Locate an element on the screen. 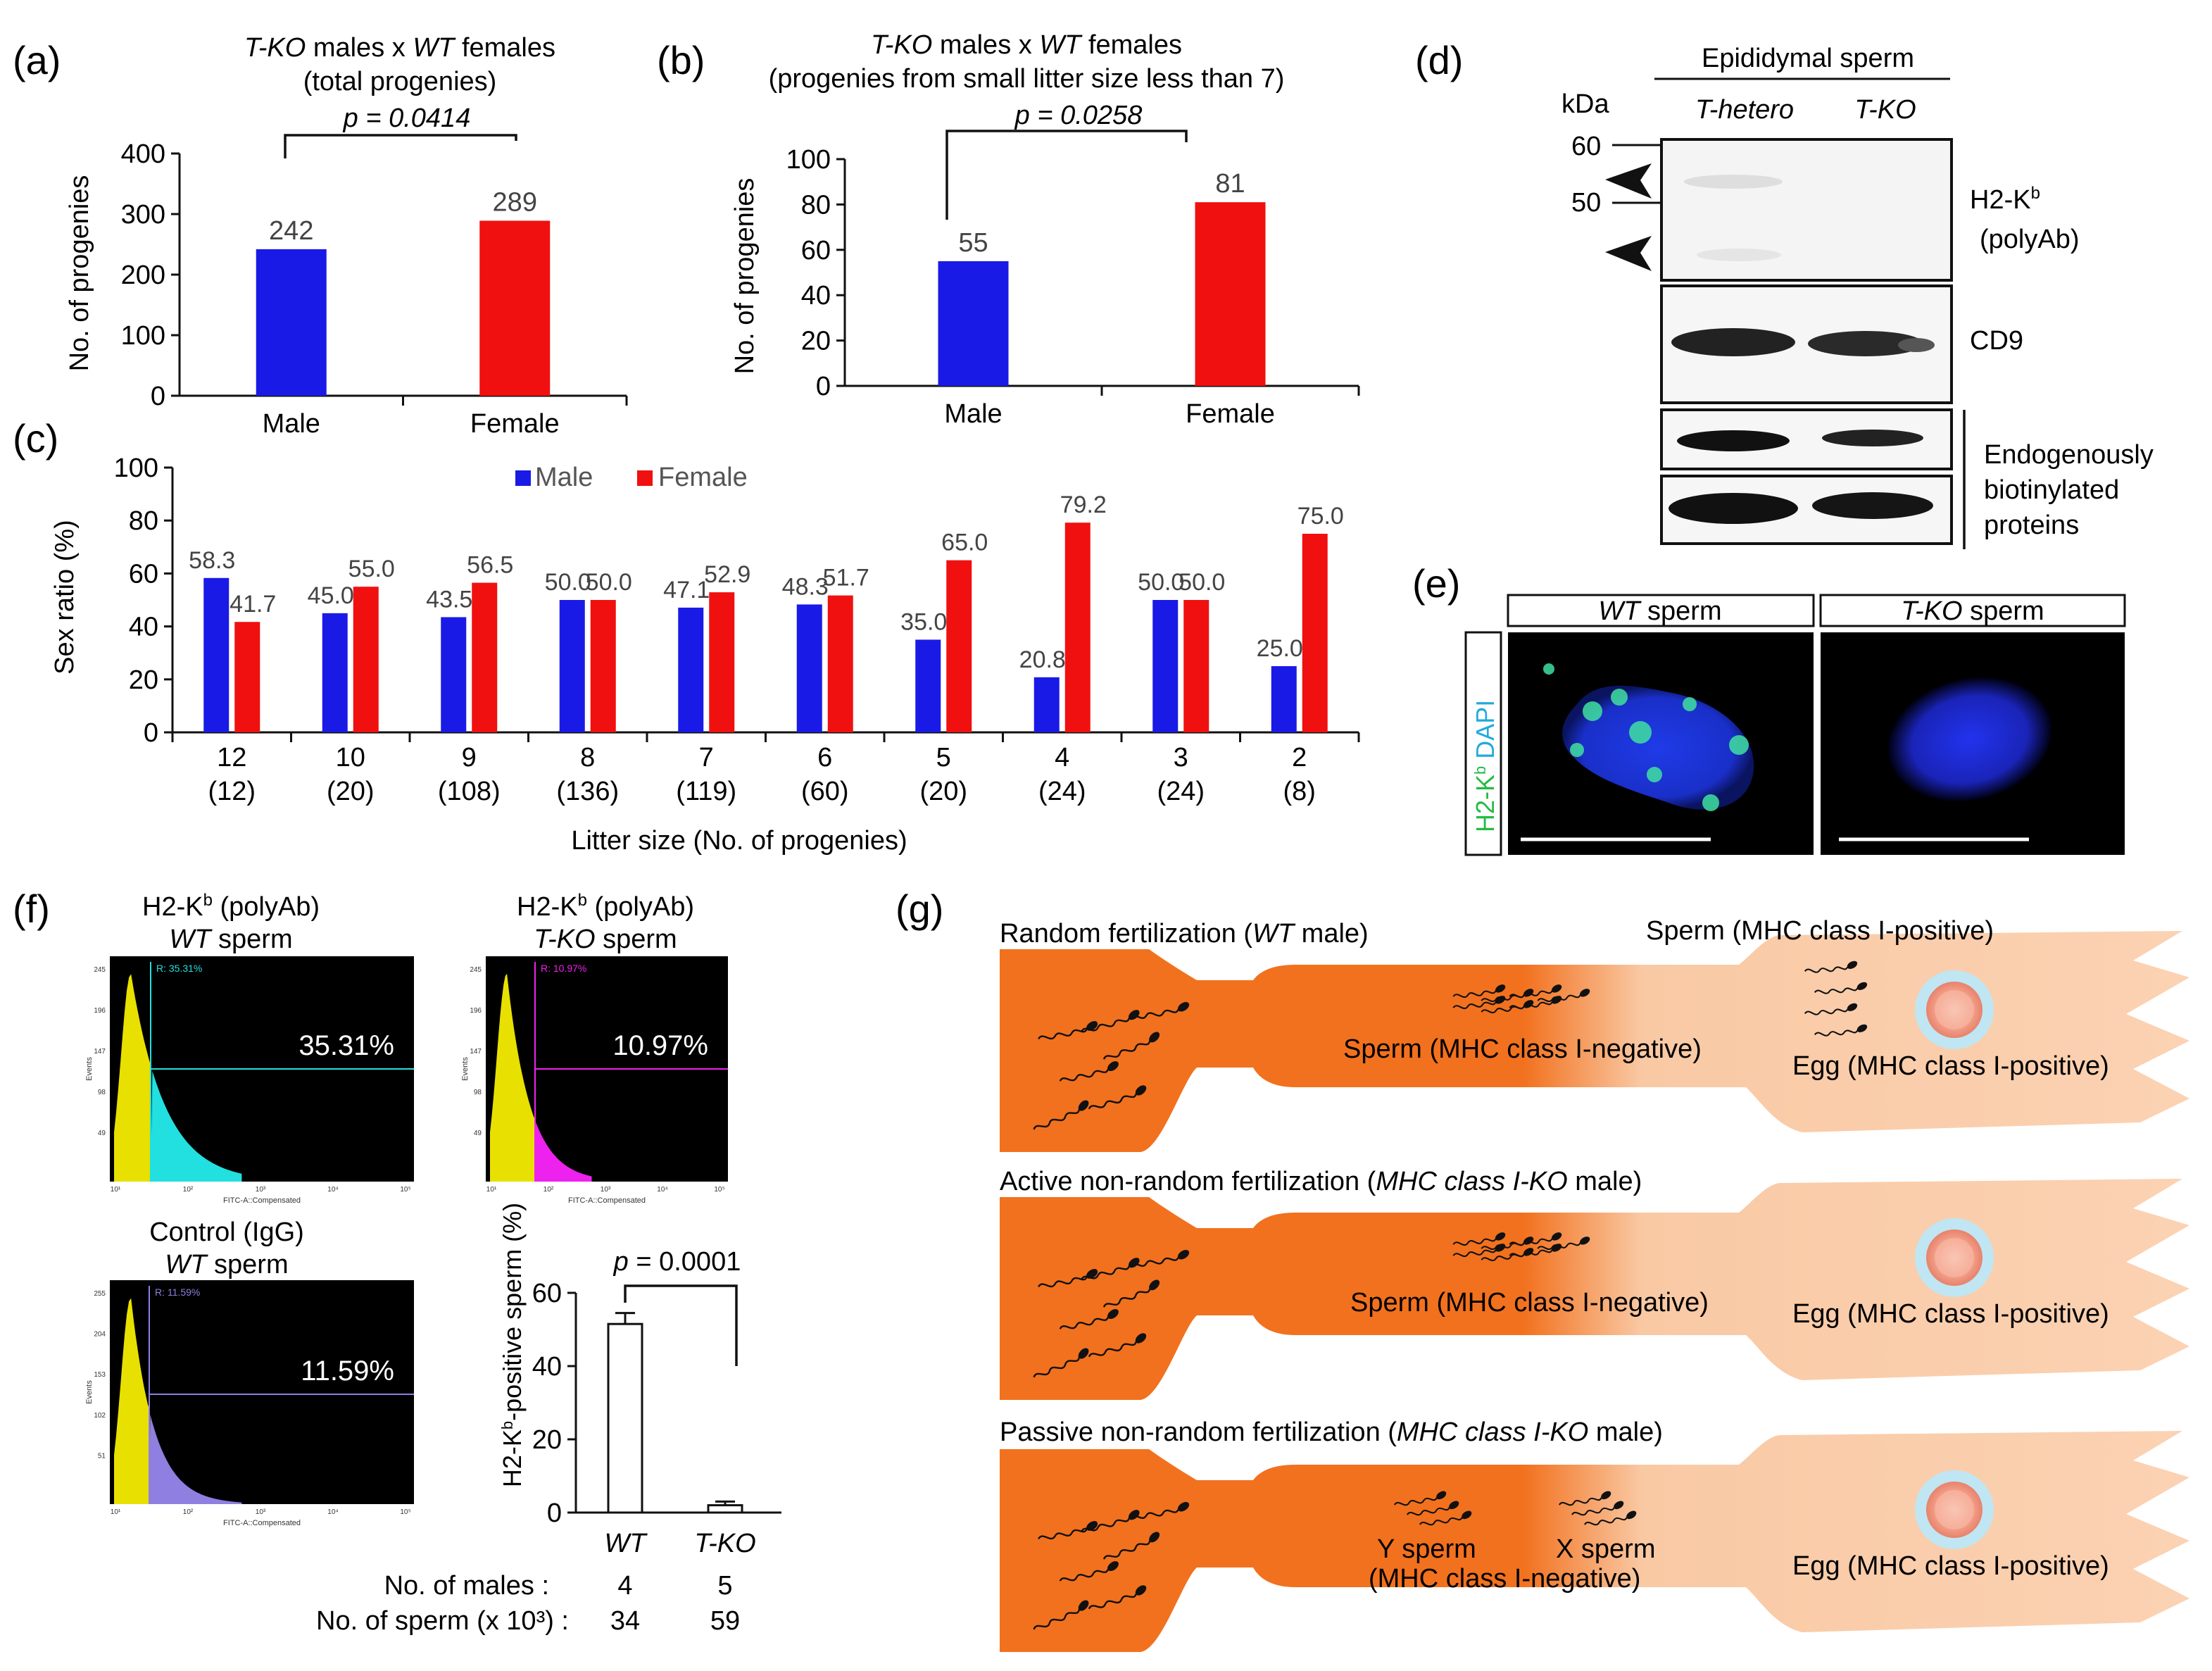 Image resolution: width=2212 pixels, height=1671 pixels. bar-value-label: 52.9 is located at coordinates (727, 574).